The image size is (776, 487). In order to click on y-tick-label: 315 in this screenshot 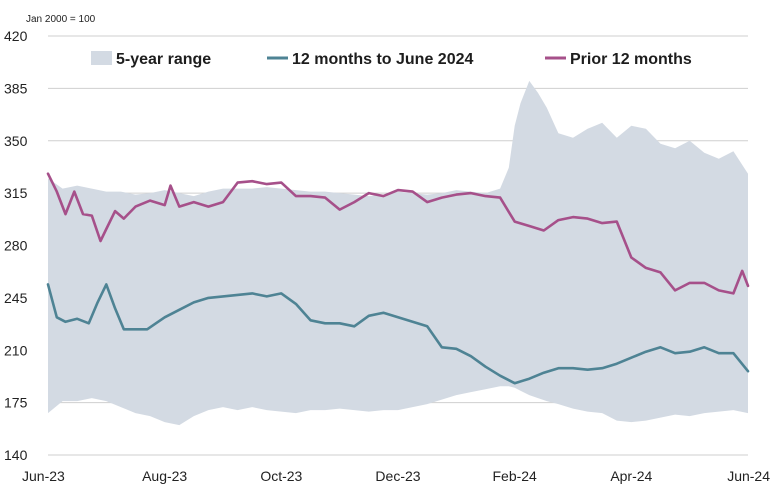, I will do `click(16, 193)`.